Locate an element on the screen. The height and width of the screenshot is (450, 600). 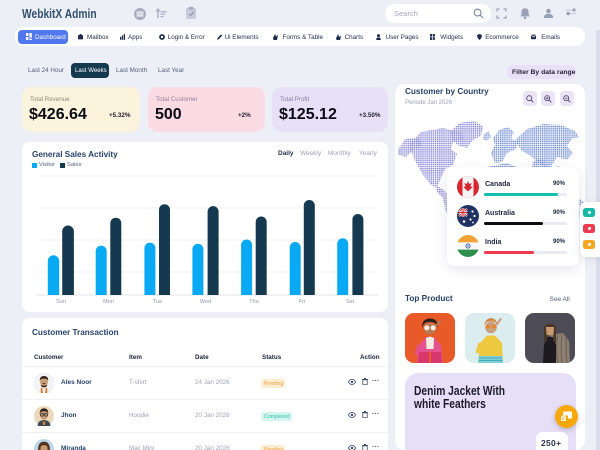
svg-text: Sat is located at coordinates (350, 302).